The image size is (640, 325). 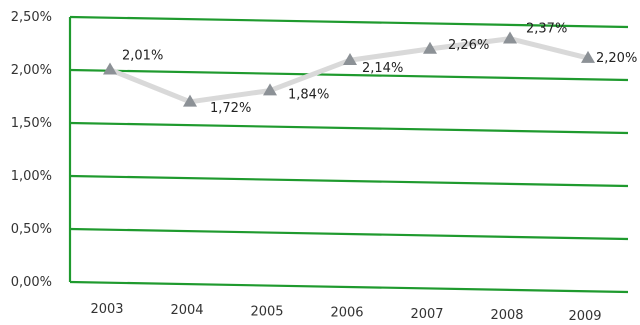 I want to click on y-tick-label: 0,50%, so click(x=31, y=229).